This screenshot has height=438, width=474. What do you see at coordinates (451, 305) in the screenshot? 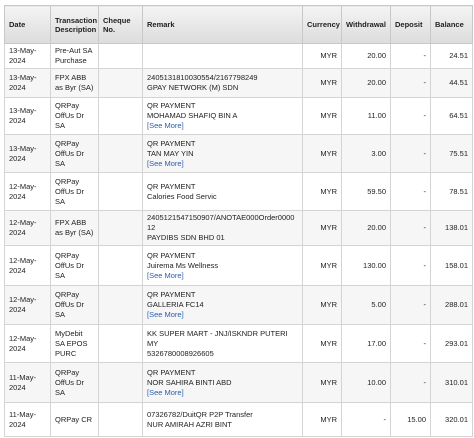
I see `balance-cell: 288.01` at bounding box center [451, 305].